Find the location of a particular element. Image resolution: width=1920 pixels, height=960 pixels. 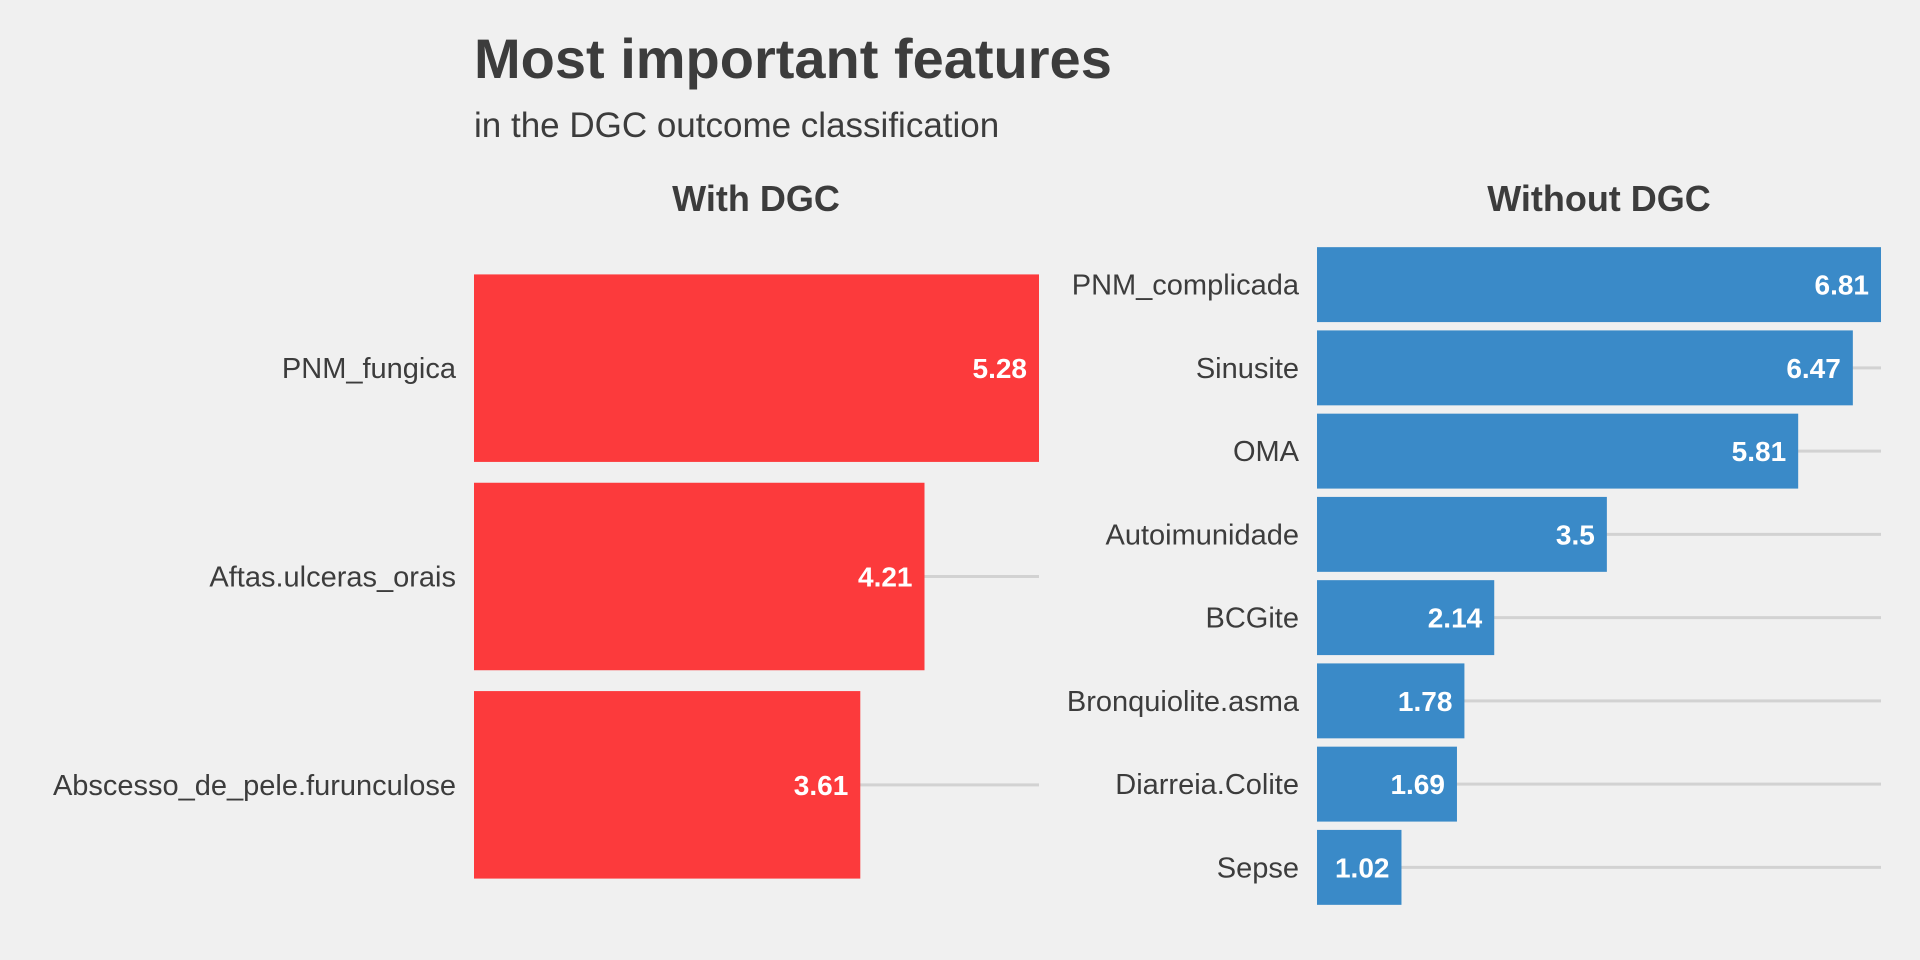

chart-subtitle: in the DGC outcome classification is located at coordinates (736, 125).